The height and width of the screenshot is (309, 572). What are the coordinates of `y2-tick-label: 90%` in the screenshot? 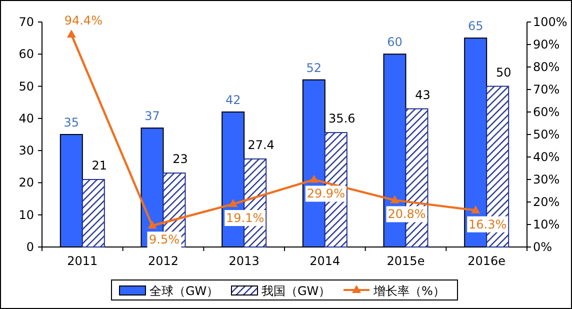 It's located at (546, 45).